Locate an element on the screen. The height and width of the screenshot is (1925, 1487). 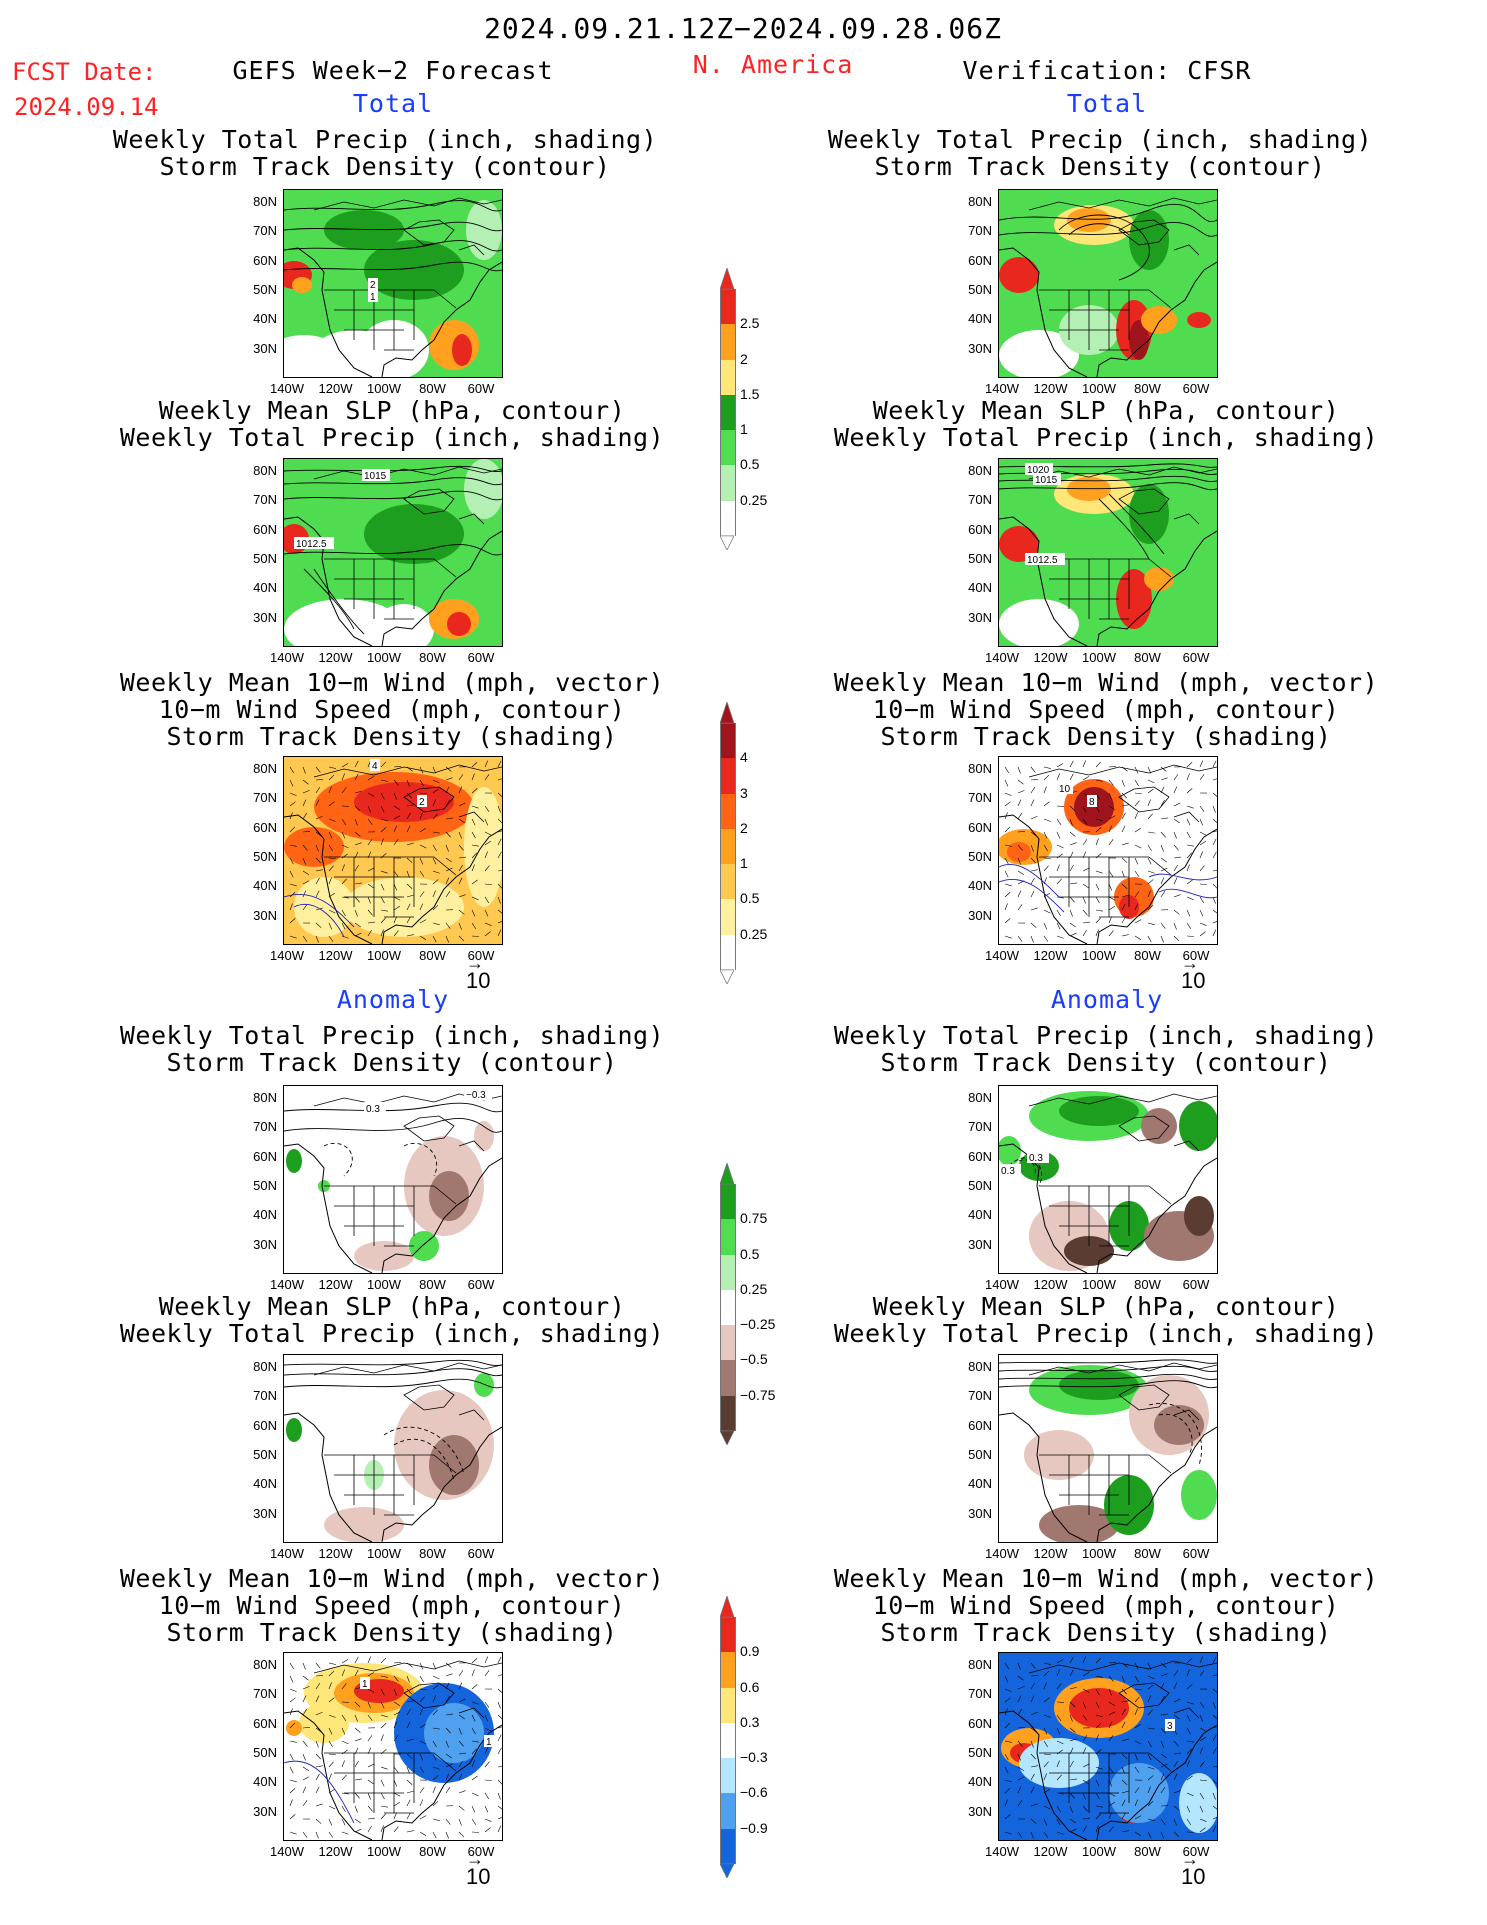
map-graphic: 21 is located at coordinates (393, 283).